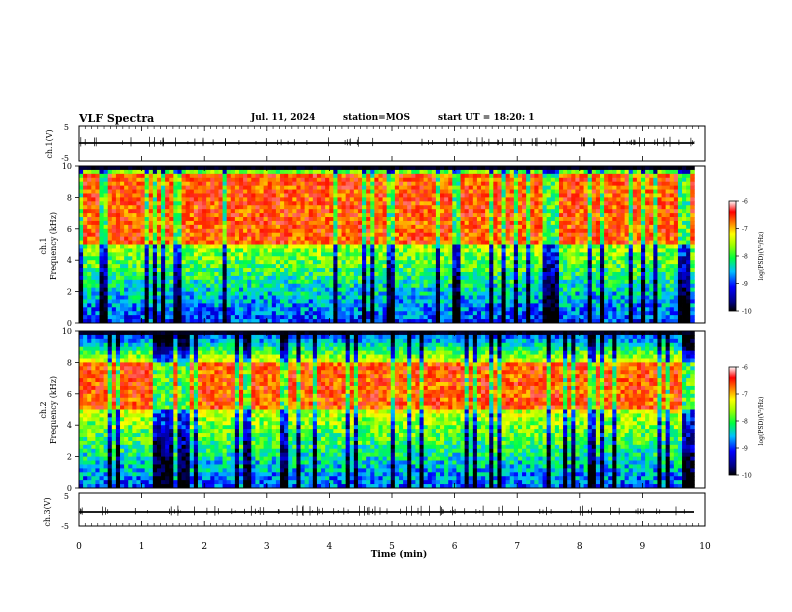 This screenshot has height=612, width=792. What do you see at coordinates (65, 158) in the screenshot?
I see `ch1-ytick-bottom: -5` at bounding box center [65, 158].